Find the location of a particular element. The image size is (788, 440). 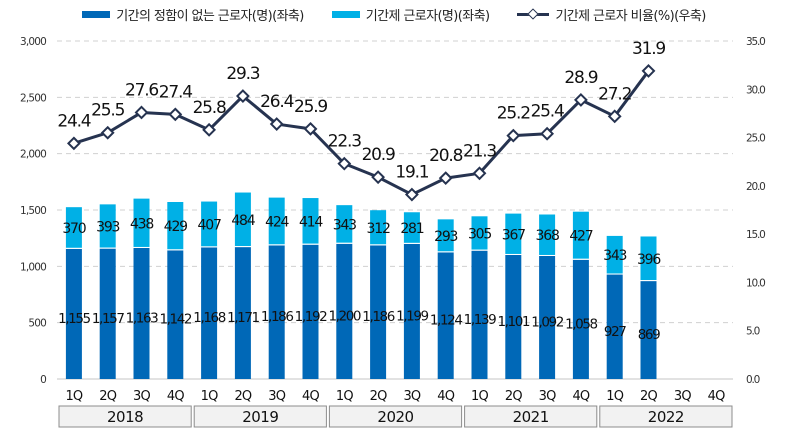

ratio-label: 25.4 is located at coordinates (547, 112).